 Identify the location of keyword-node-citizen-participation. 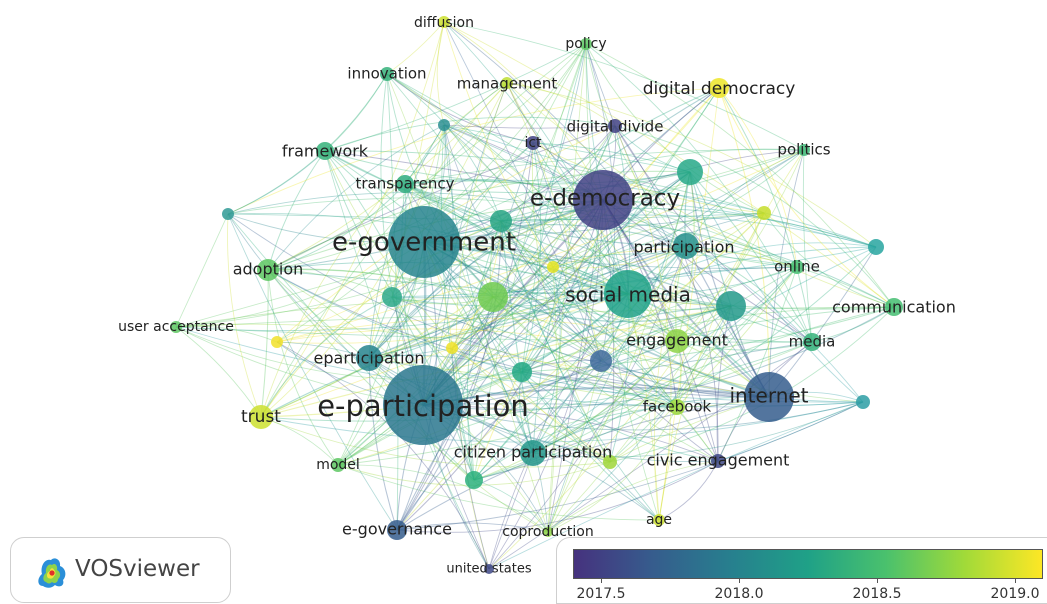
(533, 453).